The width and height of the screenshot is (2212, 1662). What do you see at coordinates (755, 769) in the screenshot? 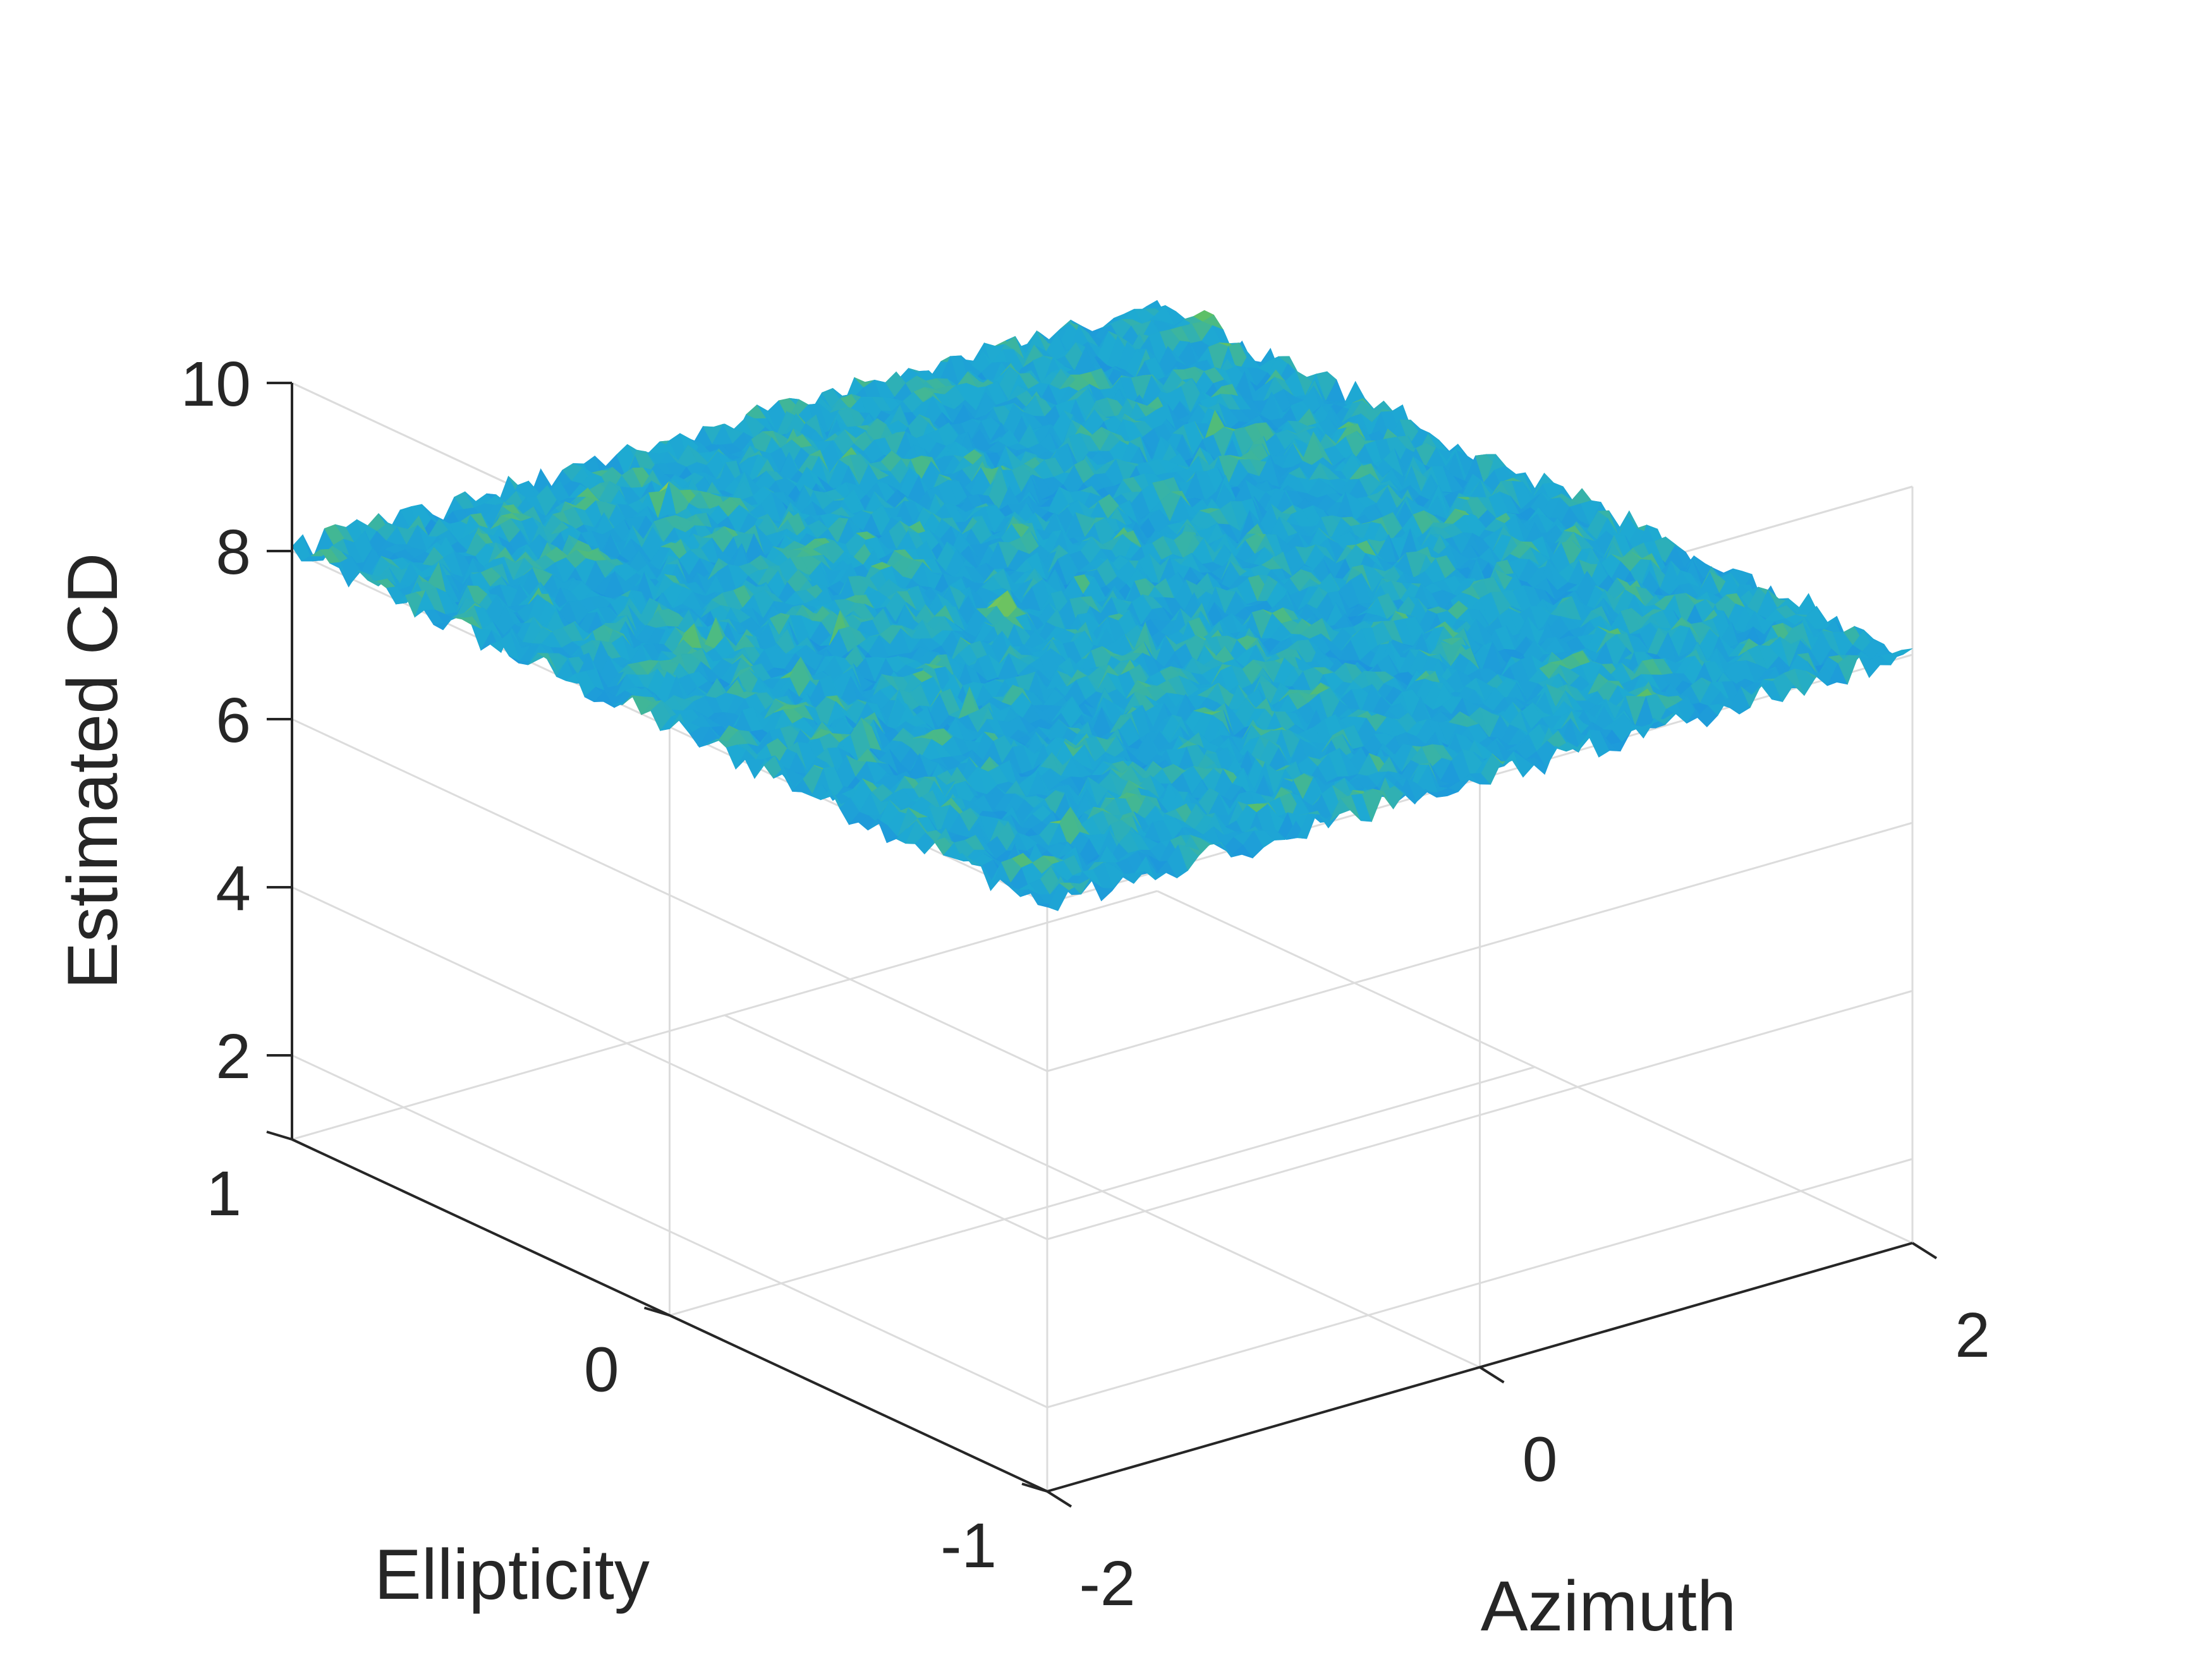
I see `surface-patch` at bounding box center [755, 769].